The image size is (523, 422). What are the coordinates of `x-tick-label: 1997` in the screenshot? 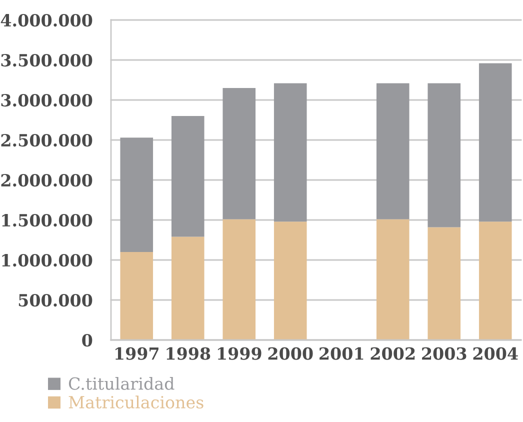 It's located at (136, 353).